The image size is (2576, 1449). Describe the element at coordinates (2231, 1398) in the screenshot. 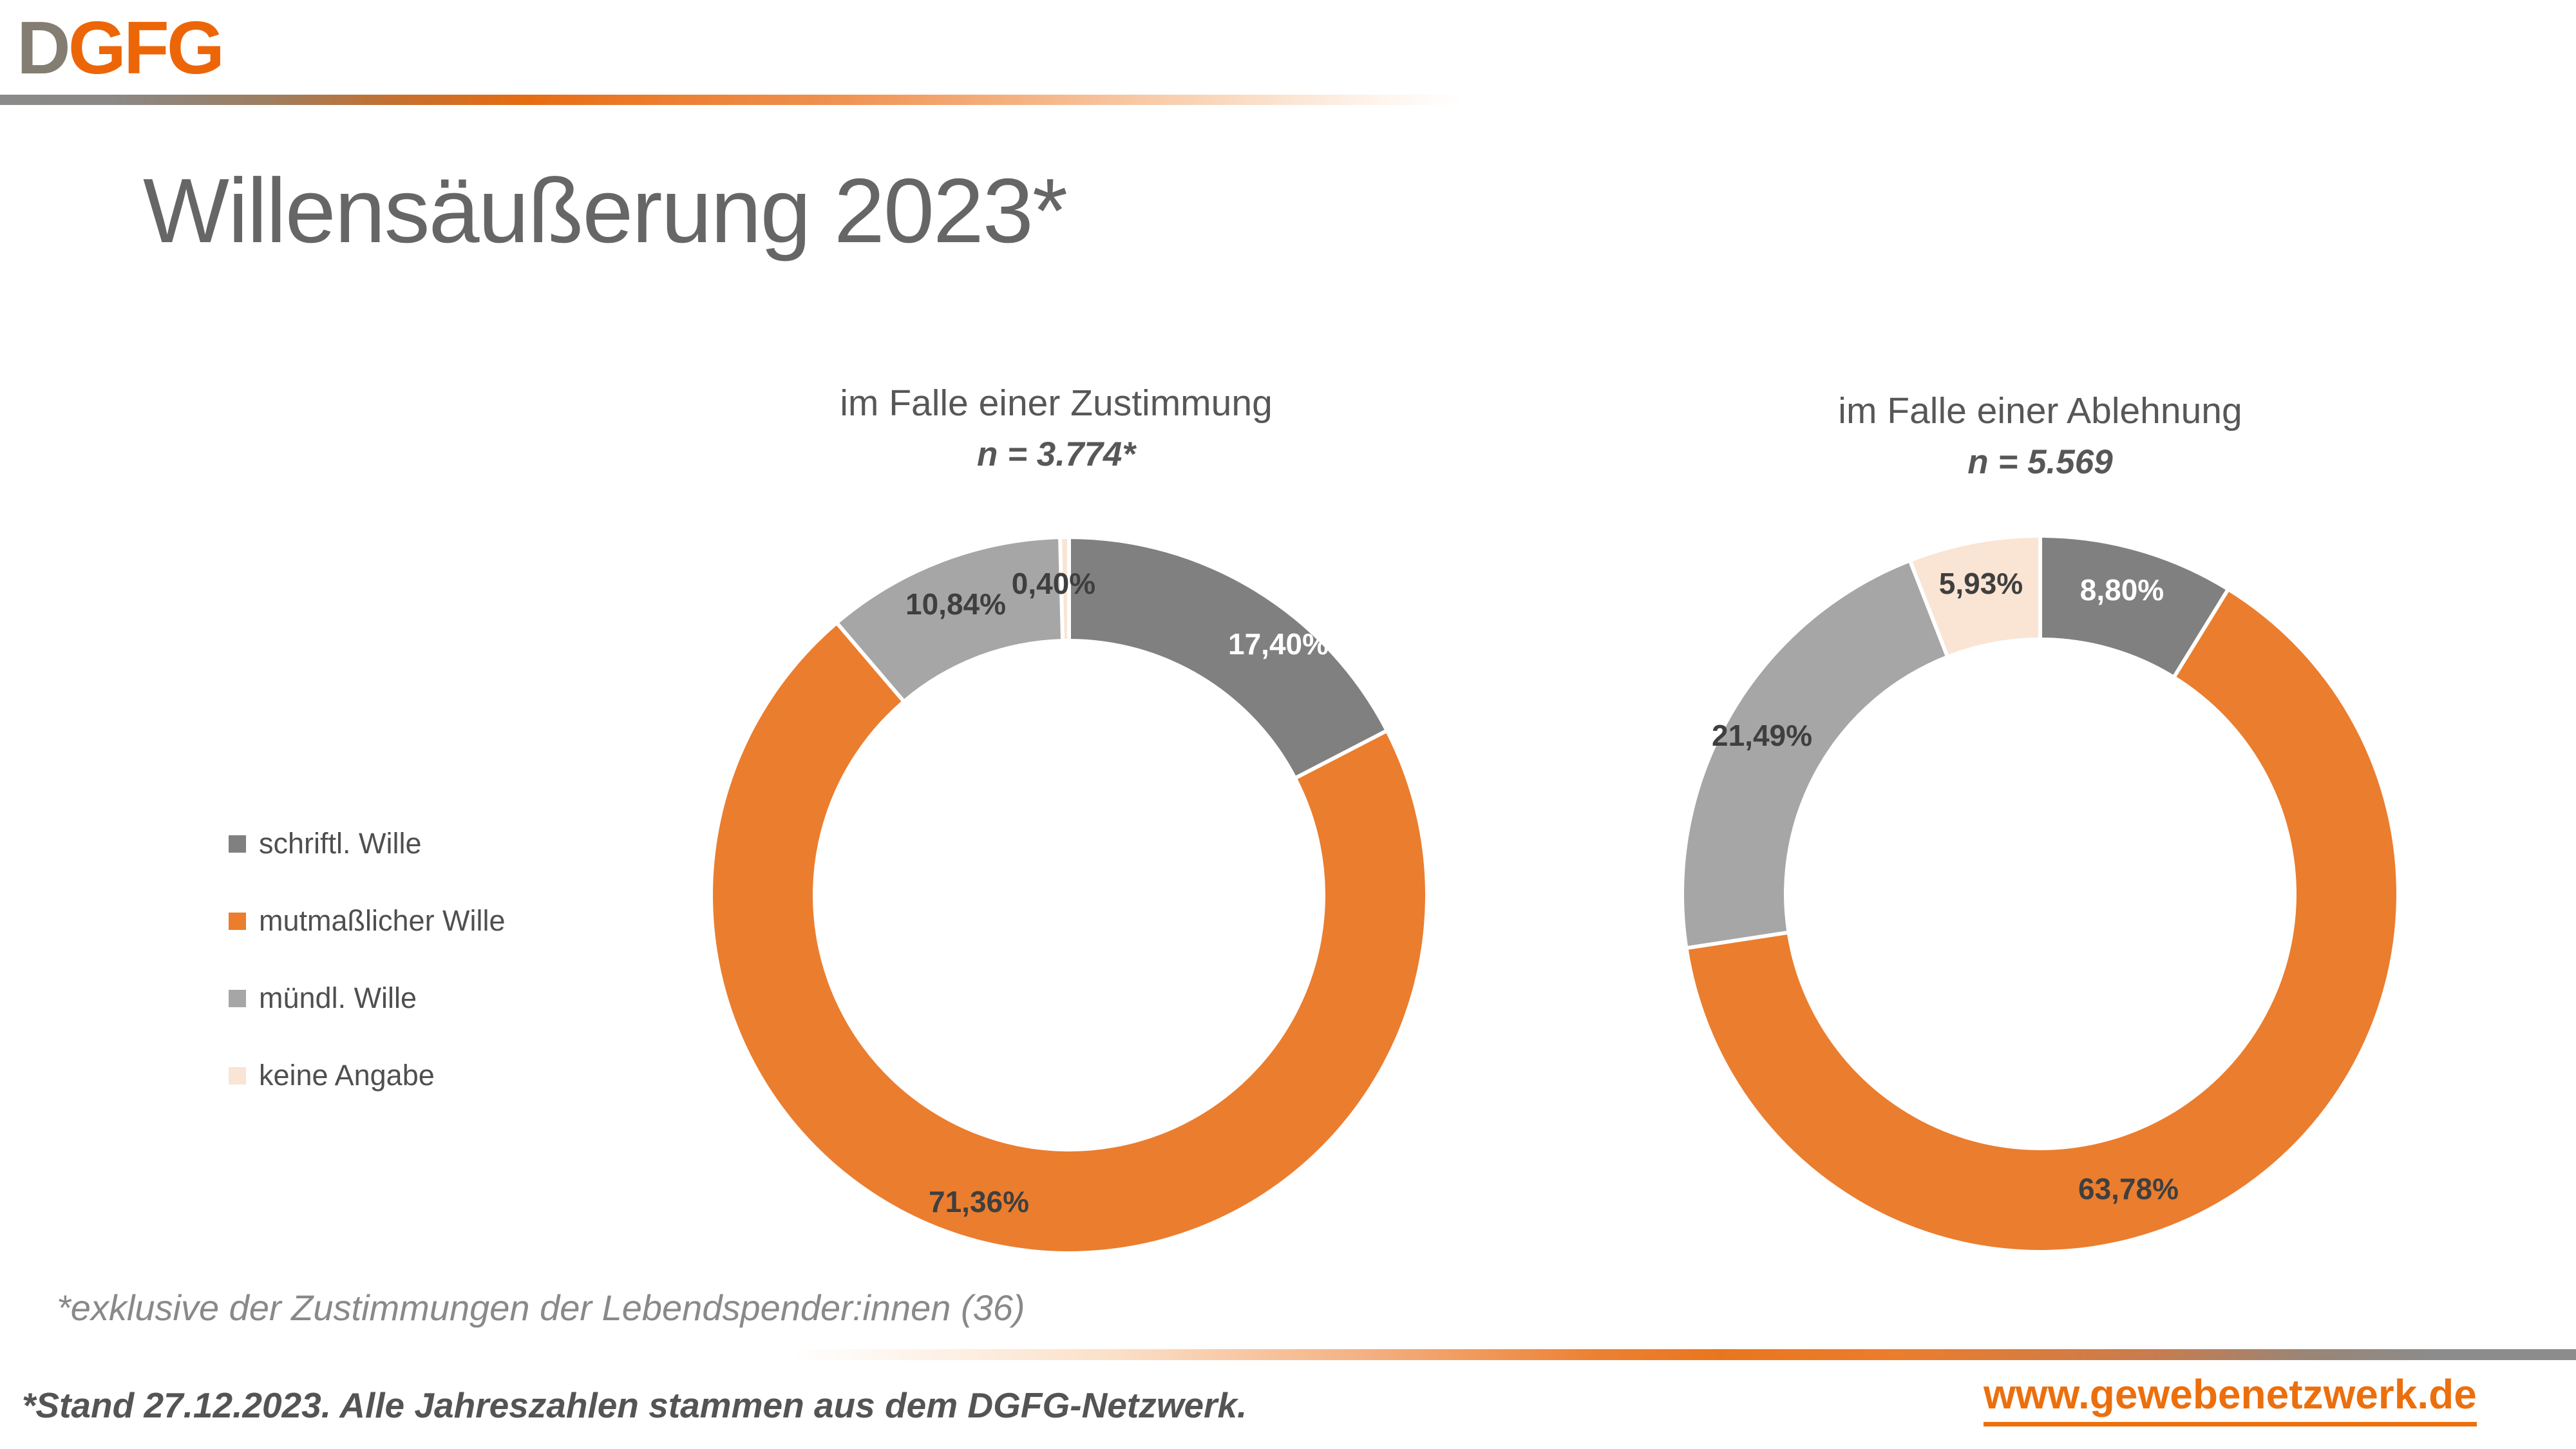

I see `website-link: www.gewebenetzwerk.de` at that location.